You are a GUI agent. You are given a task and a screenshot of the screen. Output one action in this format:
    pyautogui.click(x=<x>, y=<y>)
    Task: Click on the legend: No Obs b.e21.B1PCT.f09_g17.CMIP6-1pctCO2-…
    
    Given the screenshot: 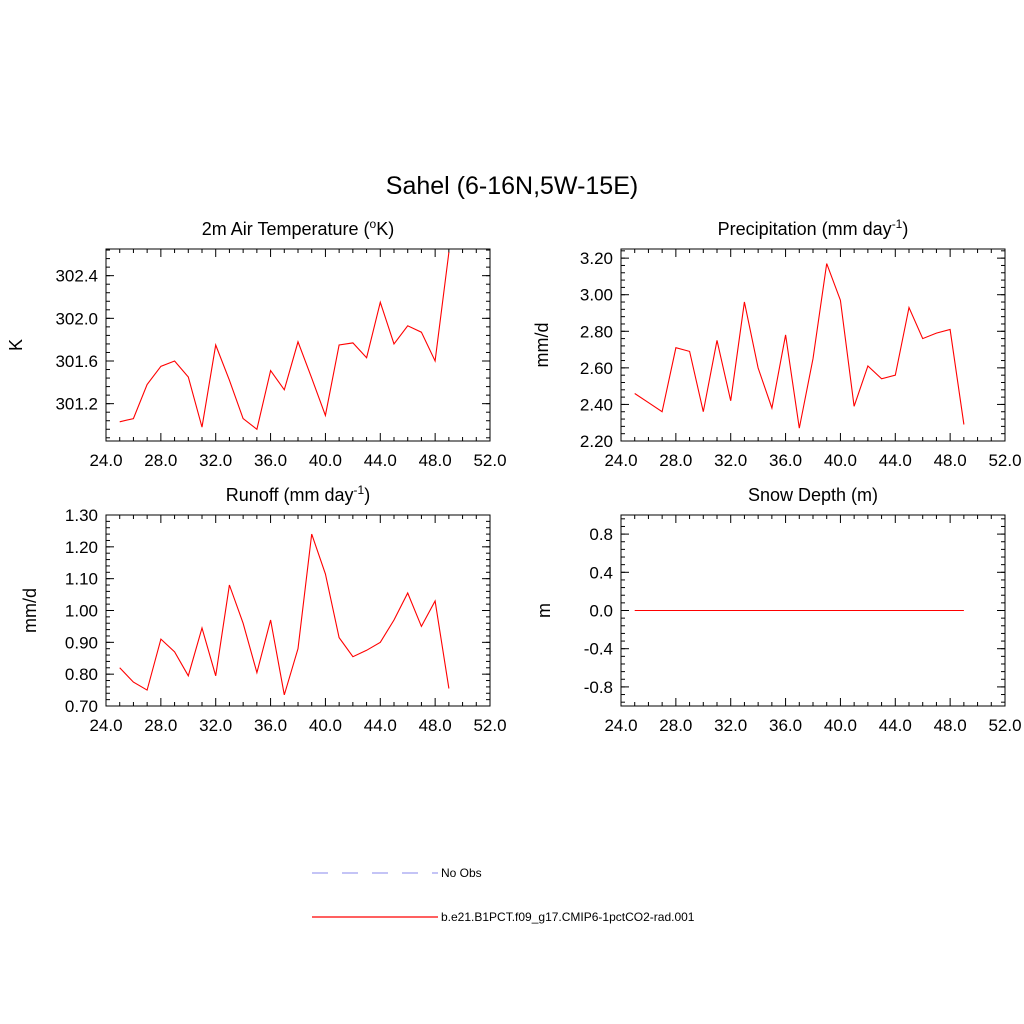 What is the action you would take?
    pyautogui.click(x=503, y=895)
    